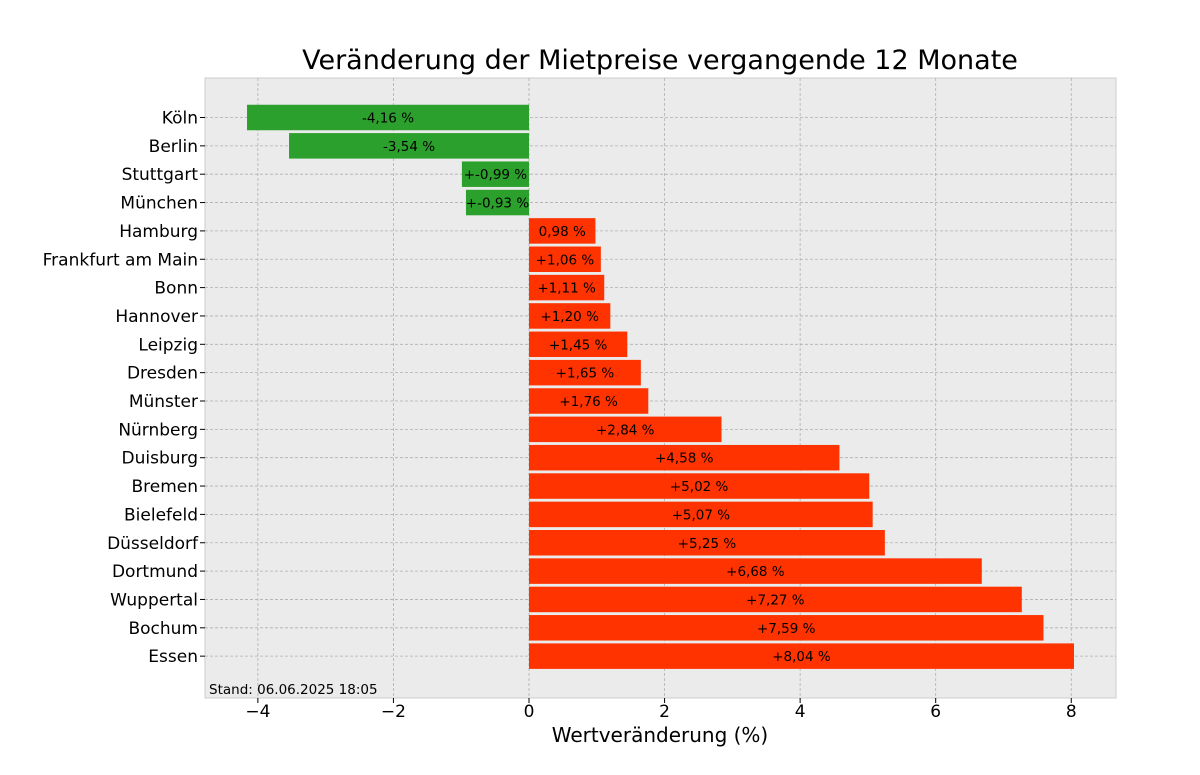 Image resolution: width=1200 pixels, height=775 pixels. I want to click on bar-value-label: +6,68 %, so click(755, 572).